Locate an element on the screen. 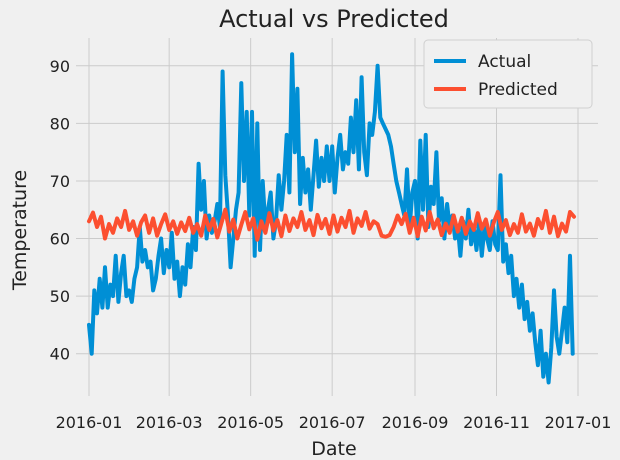  x-axis-label: Date is located at coordinates (333, 449).